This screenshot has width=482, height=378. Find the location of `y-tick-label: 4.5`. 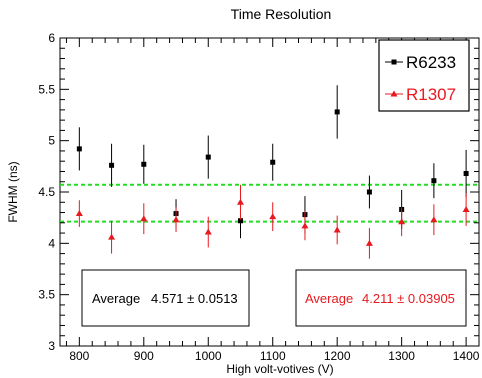

y-tick-label: 4.5 is located at coordinates (46, 192).